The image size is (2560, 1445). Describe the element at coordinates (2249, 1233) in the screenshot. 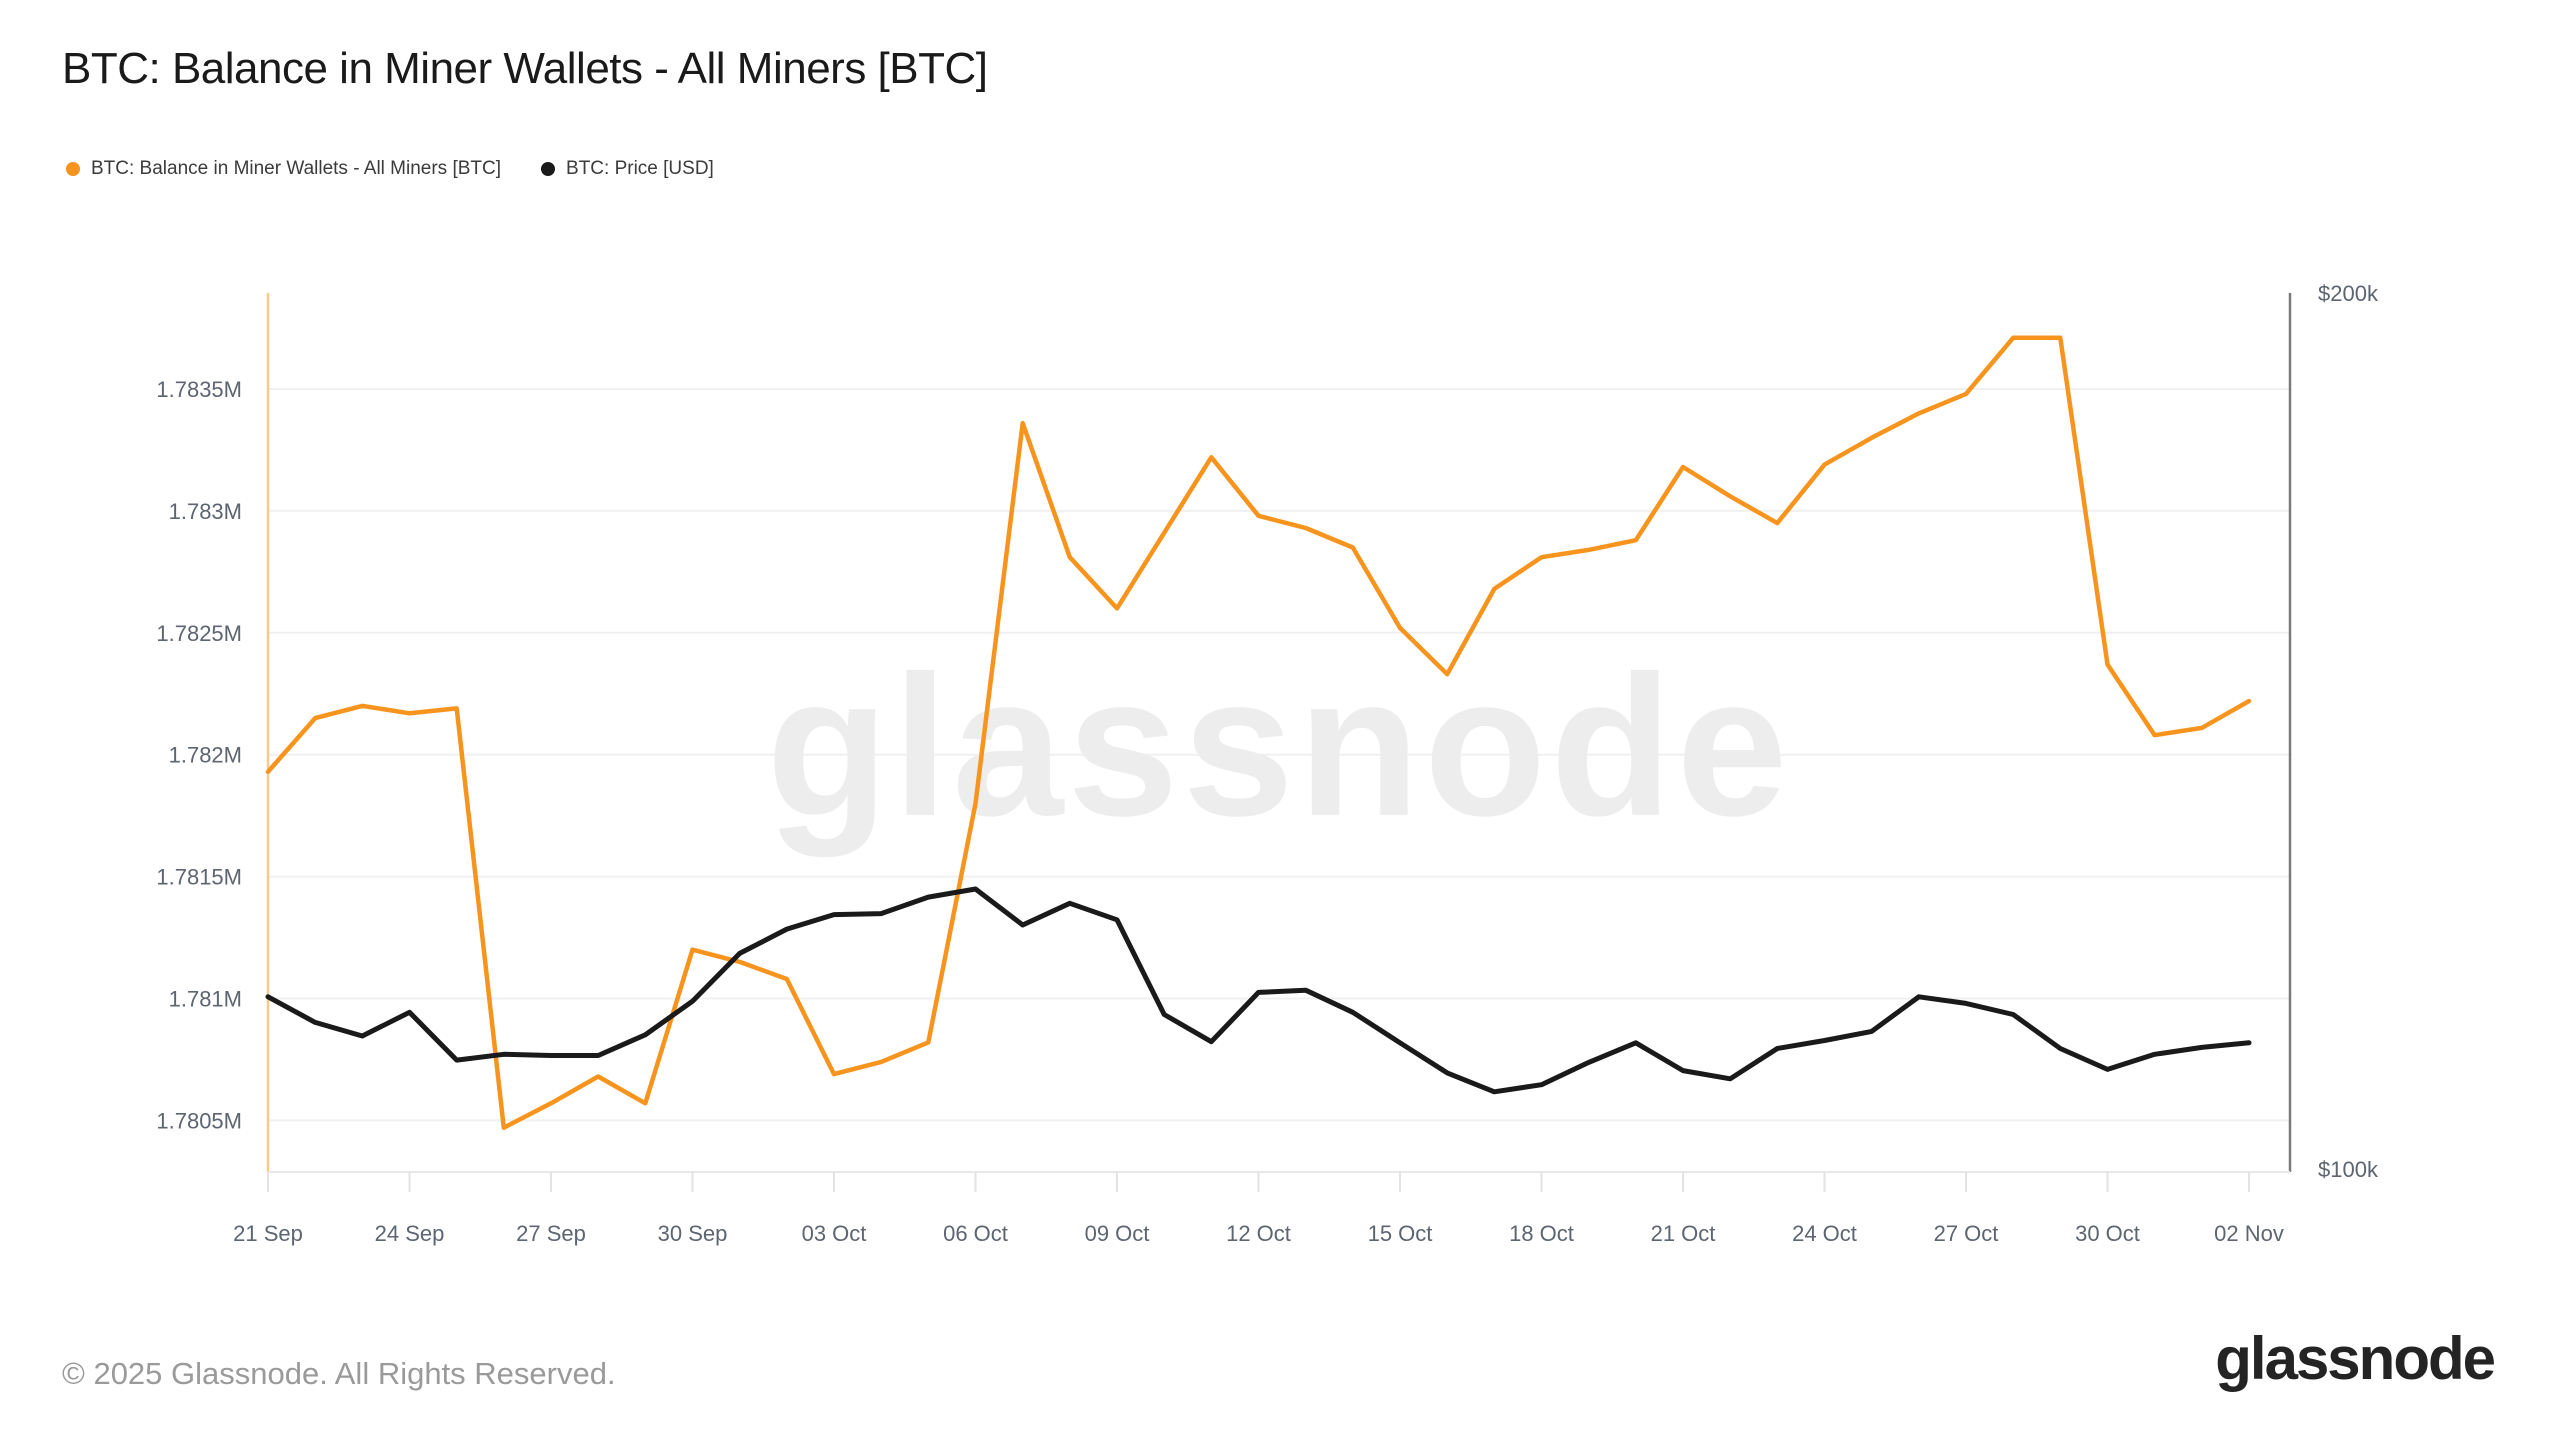

I see `x-tick-label: 02 Nov` at that location.